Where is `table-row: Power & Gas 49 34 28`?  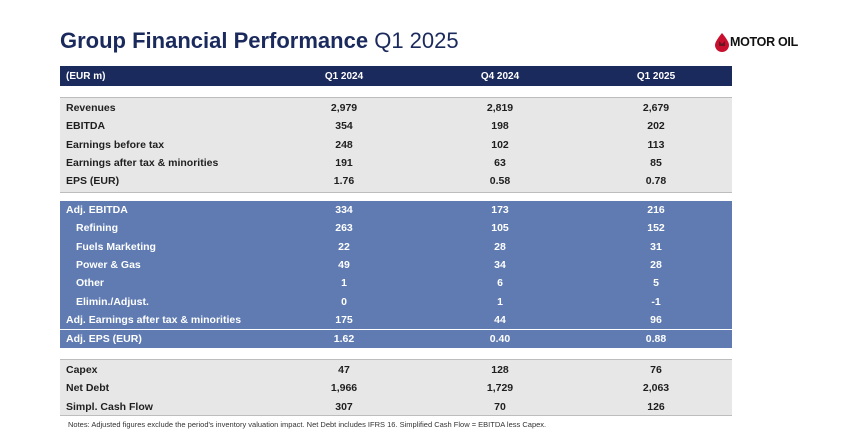
table-row: Power & Gas 49 34 28 is located at coordinates (396, 265).